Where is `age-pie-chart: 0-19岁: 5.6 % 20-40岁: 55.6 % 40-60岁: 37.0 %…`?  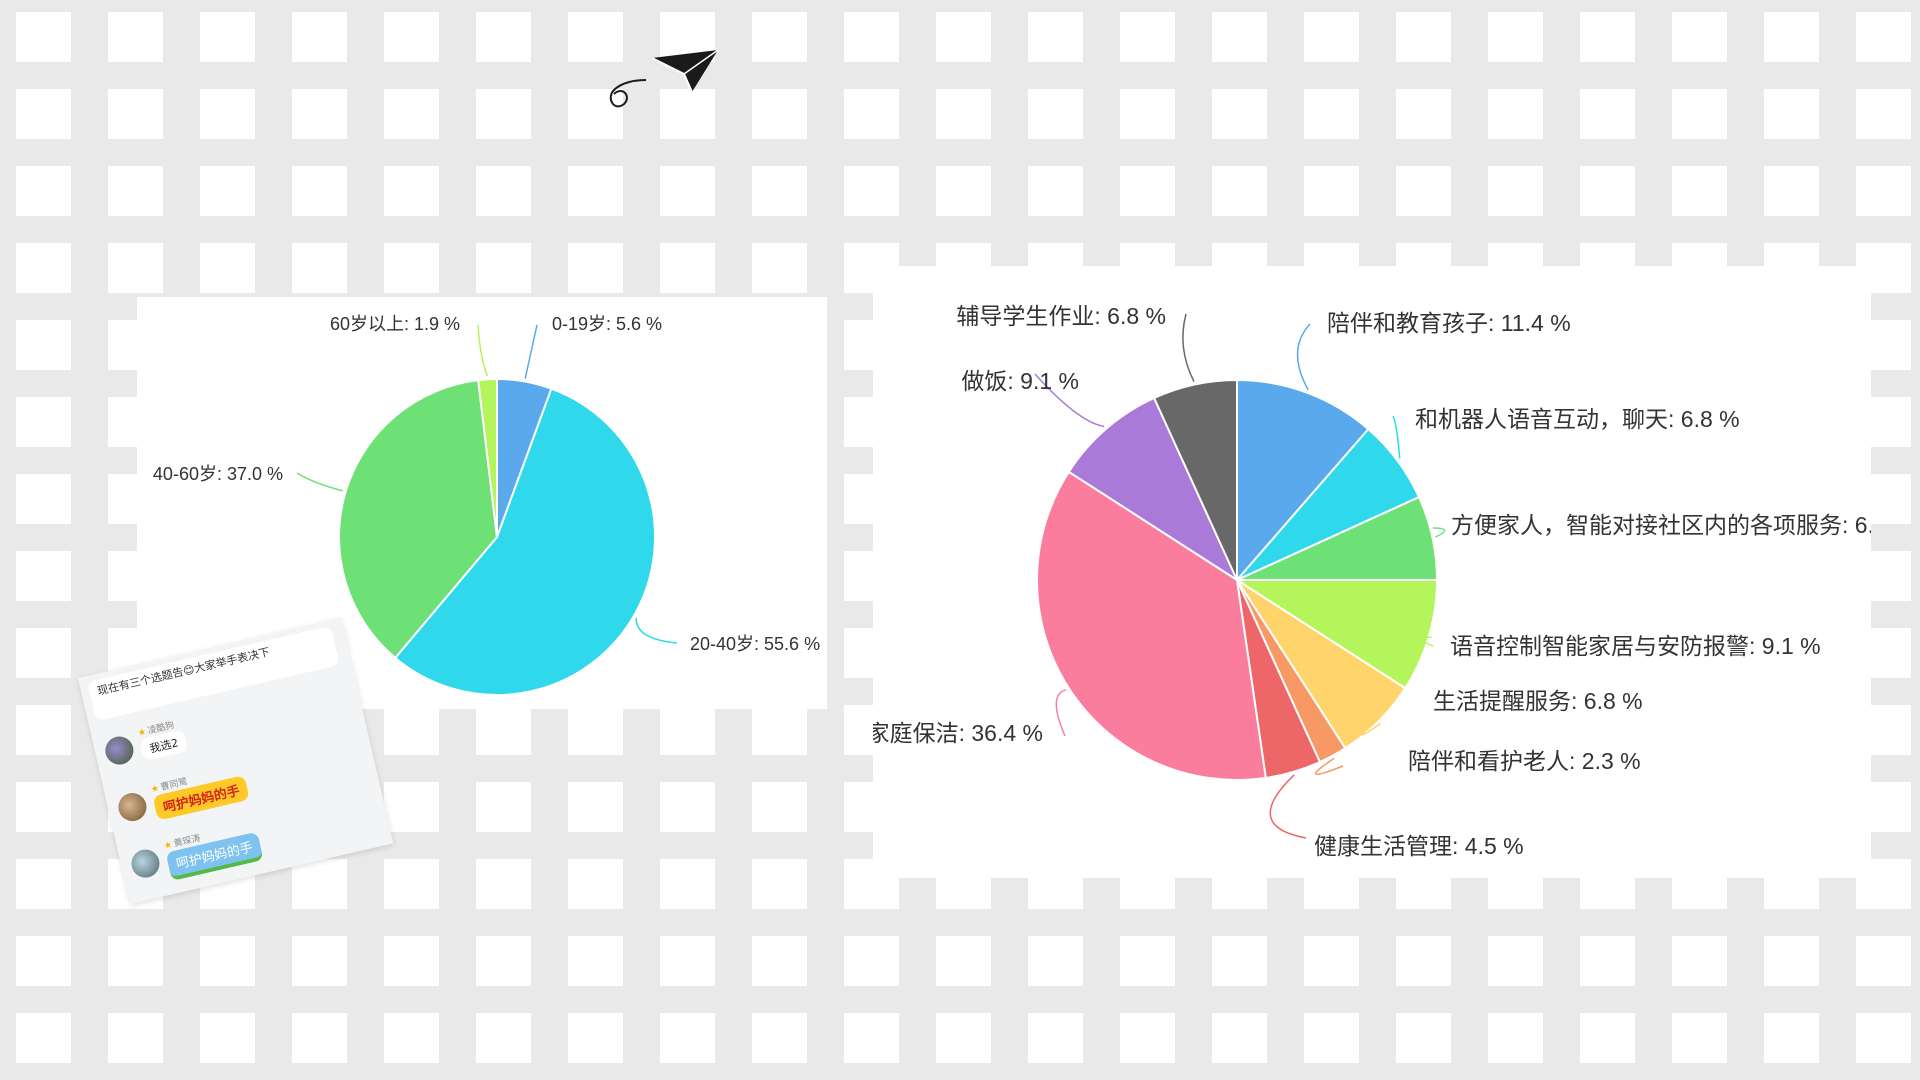
age-pie-chart: 0-19岁: 5.6 % 20-40岁: 55.6 % 40-60岁: 37.0 %… is located at coordinates (486, 505).